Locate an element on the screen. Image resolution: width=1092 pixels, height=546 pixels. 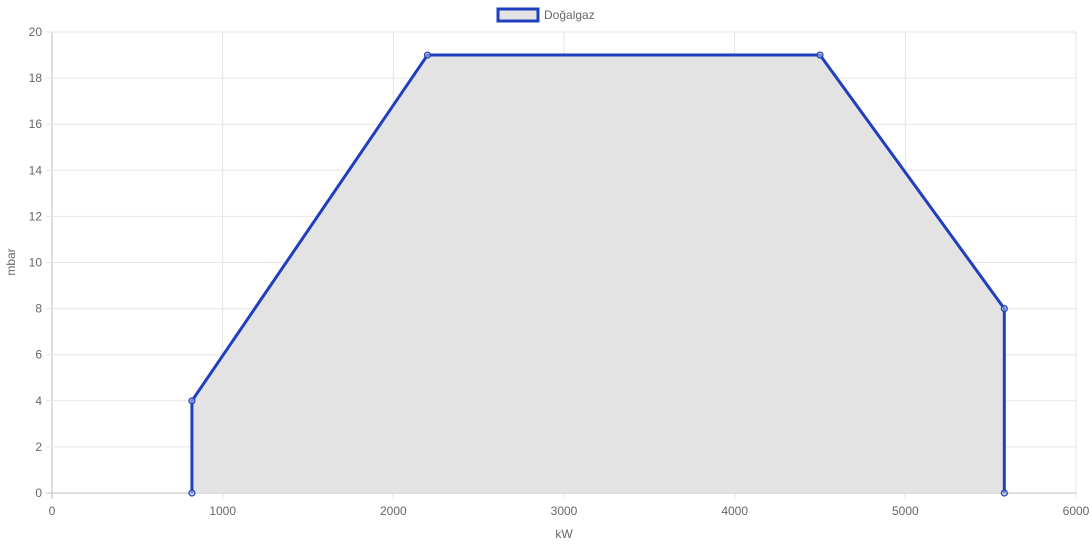
y-tick-label: 20 is located at coordinates (36, 32).